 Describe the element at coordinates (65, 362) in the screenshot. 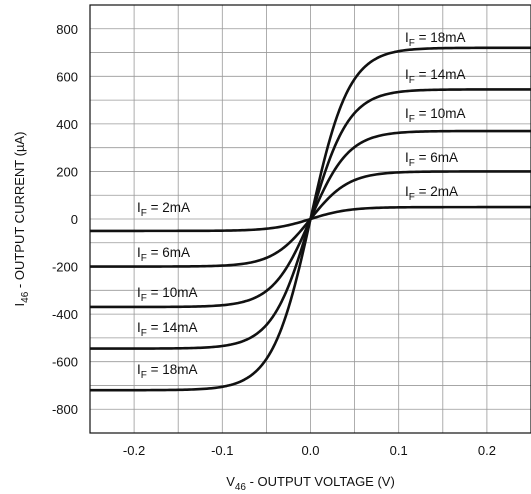

I see `y-tick-label: -600` at that location.